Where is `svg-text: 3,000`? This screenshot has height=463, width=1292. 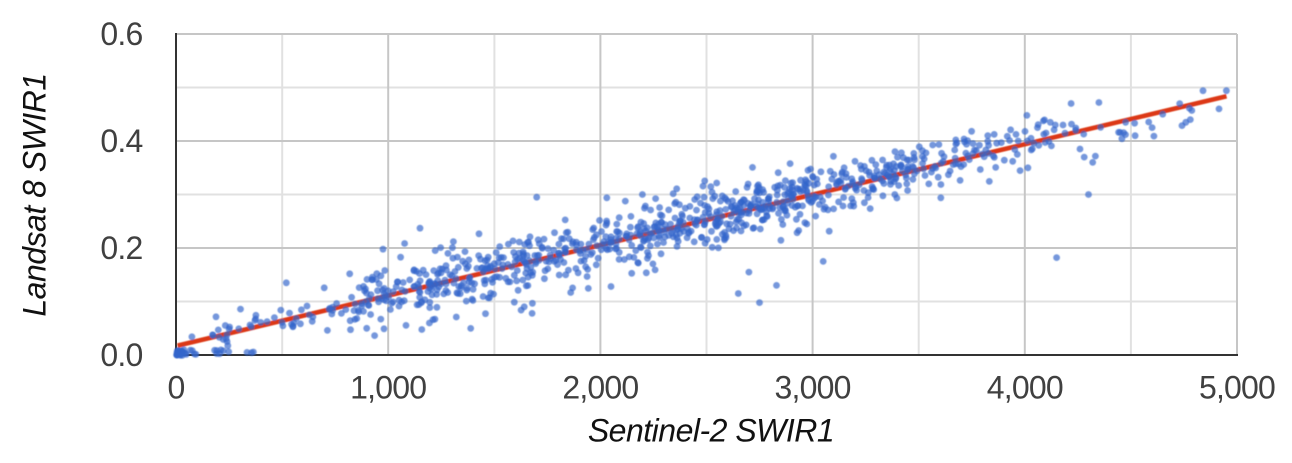 svg-text: 3,000 is located at coordinates (813, 387).